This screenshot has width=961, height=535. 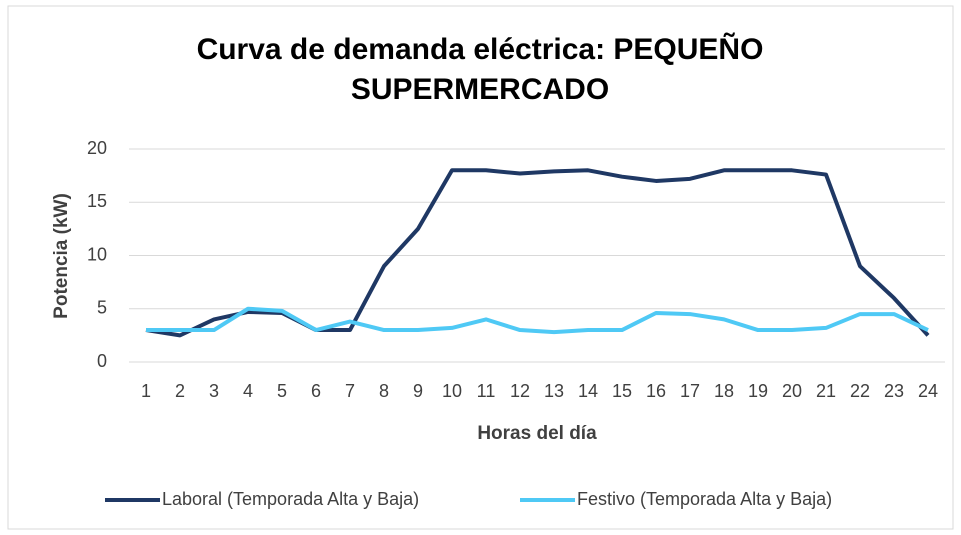 What do you see at coordinates (102, 308) in the screenshot?
I see `y-tick-label: 5` at bounding box center [102, 308].